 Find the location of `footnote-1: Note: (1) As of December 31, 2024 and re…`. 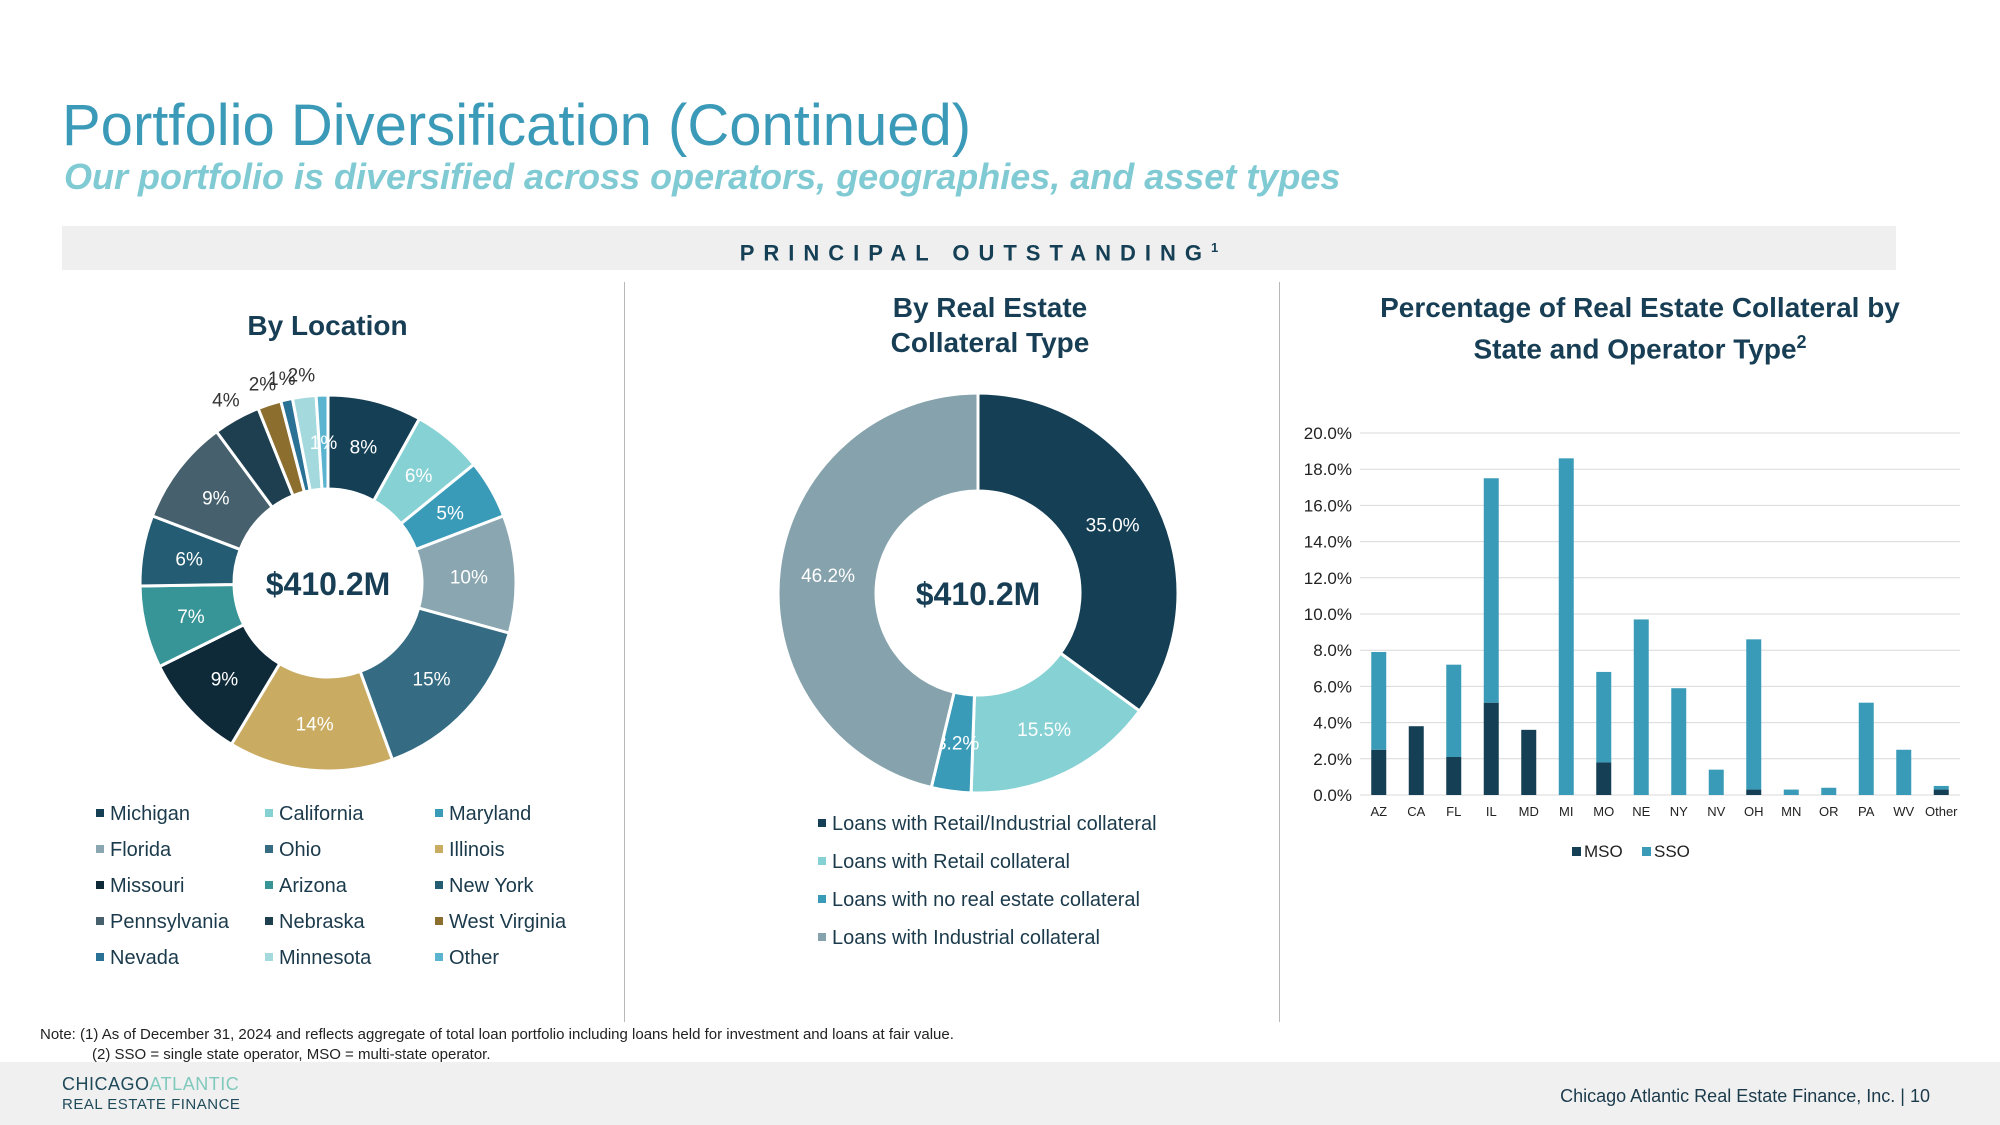

footnote-1: Note: (1) As of December 31, 2024 and re… is located at coordinates (497, 1034).